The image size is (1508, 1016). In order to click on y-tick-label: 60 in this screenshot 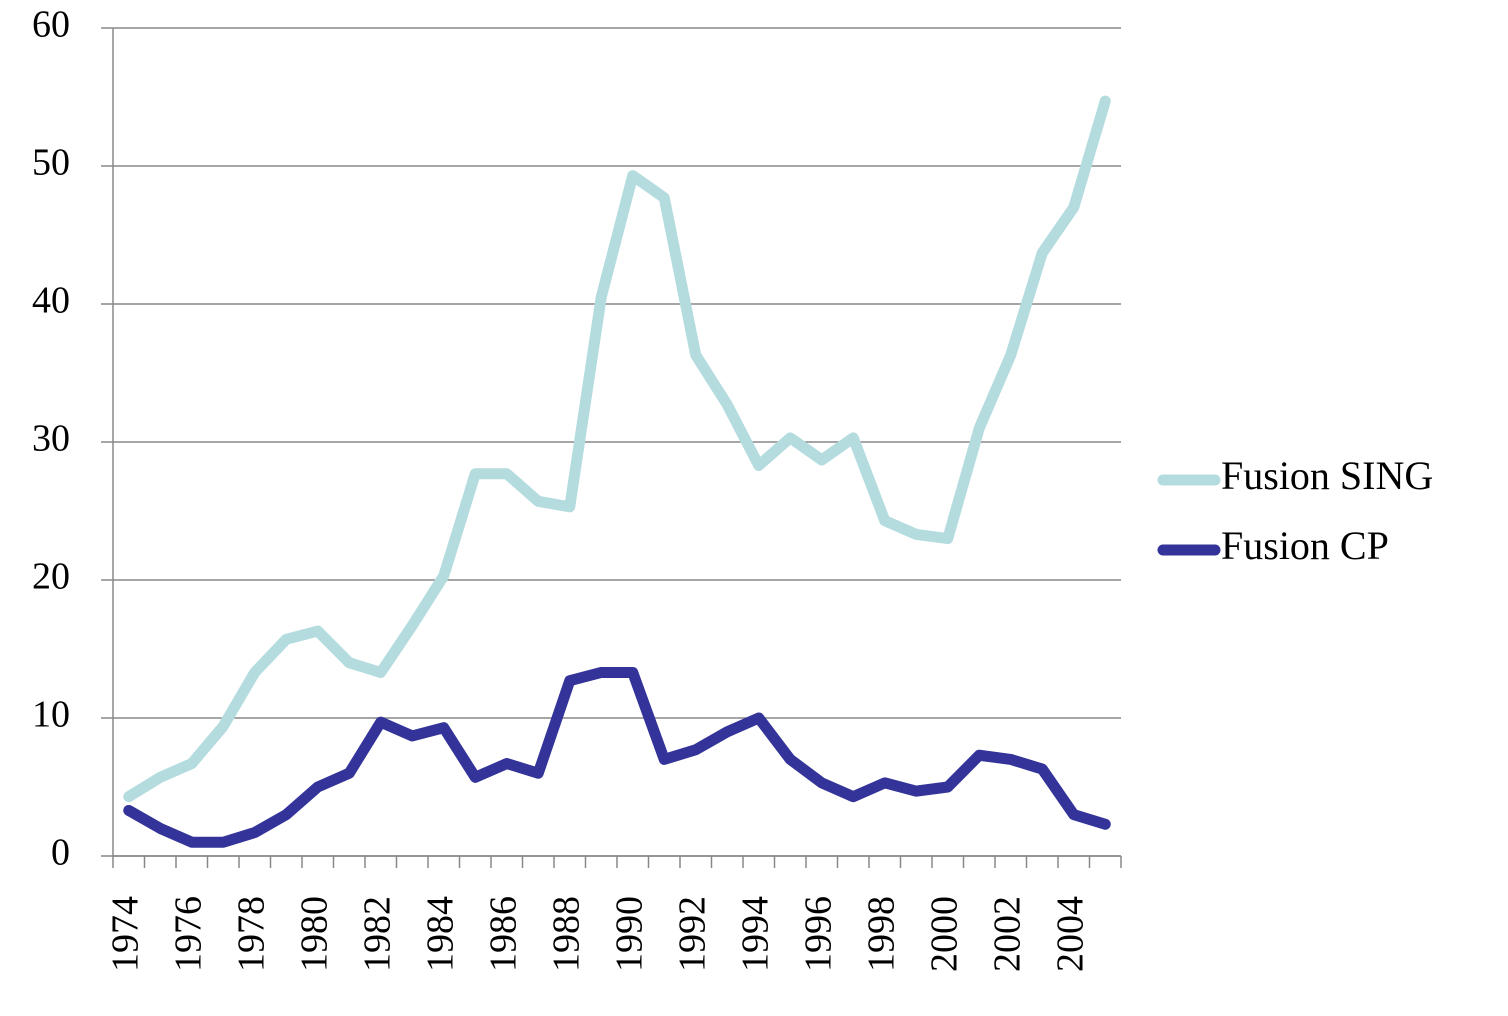, I will do `click(51, 25)`.